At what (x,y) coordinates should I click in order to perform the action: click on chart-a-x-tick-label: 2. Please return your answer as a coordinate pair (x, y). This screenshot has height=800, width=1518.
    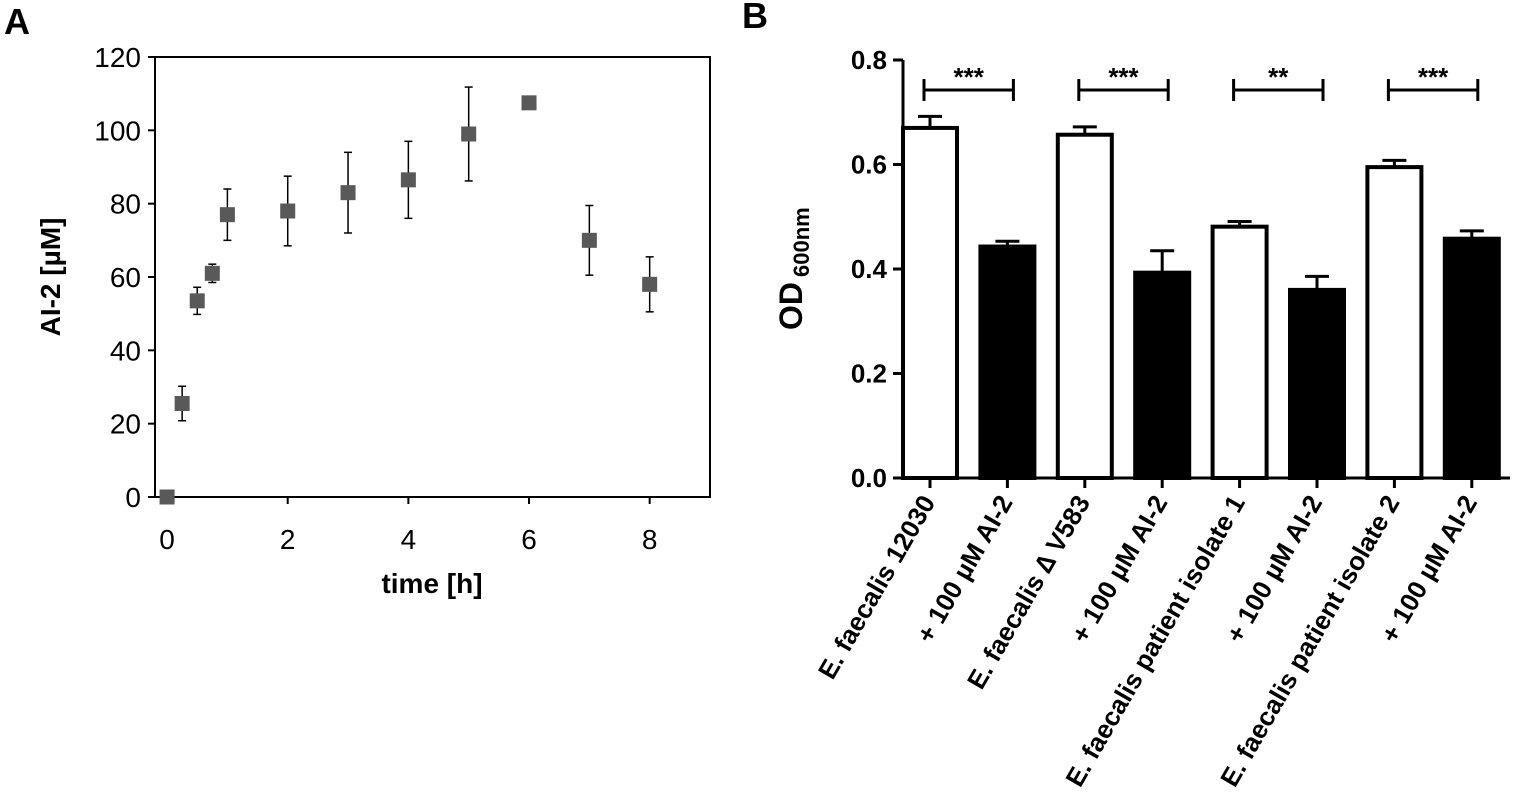
    Looking at the image, I should click on (288, 539).